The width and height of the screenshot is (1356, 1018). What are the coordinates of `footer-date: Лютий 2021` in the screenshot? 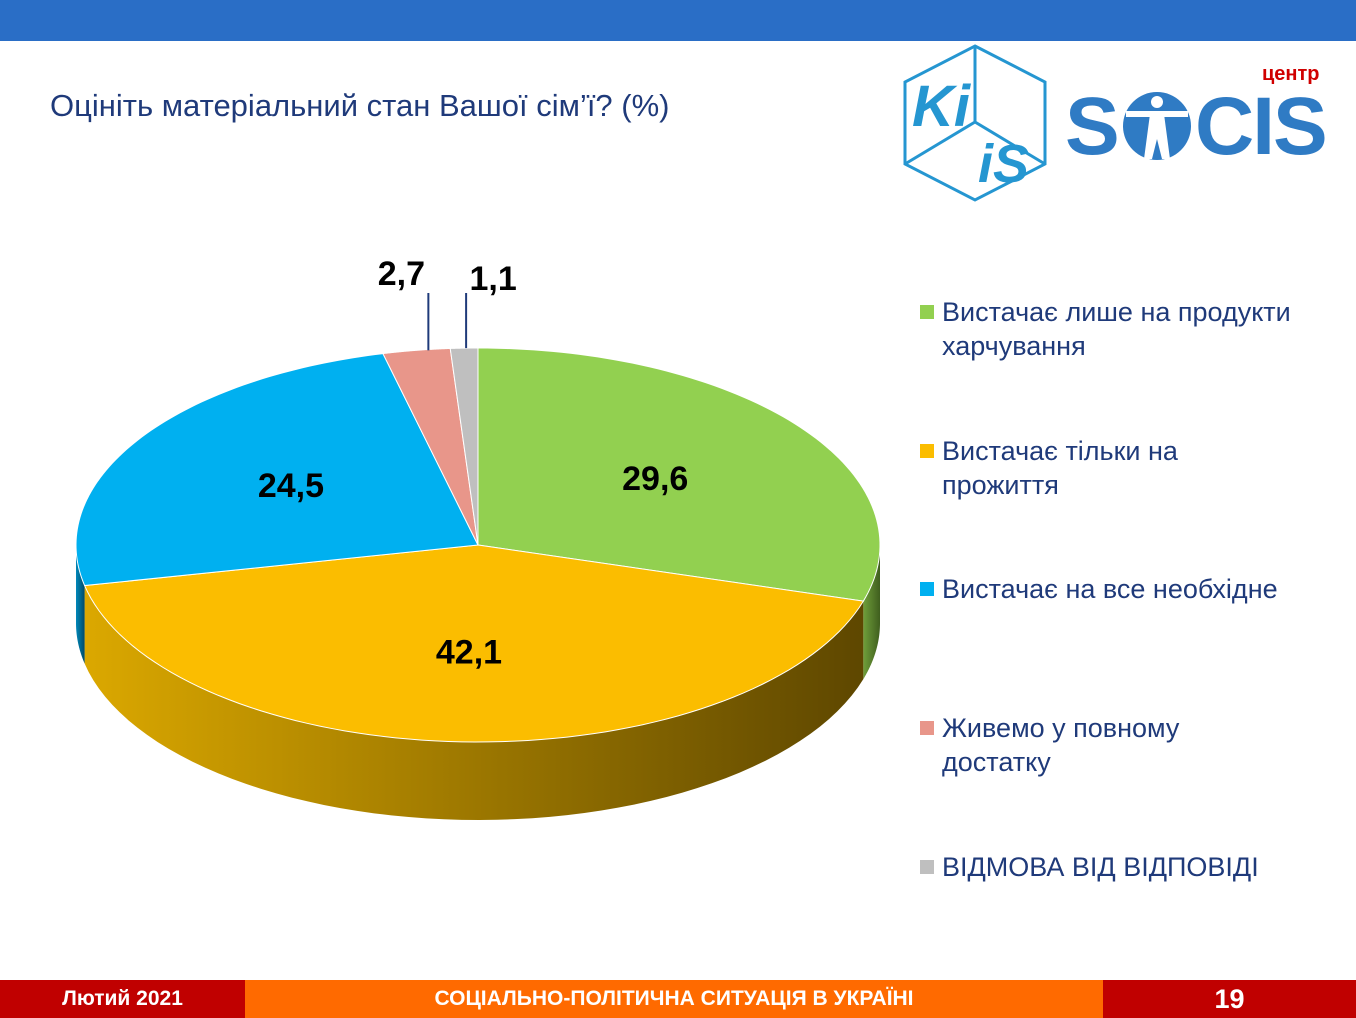 It's located at (122, 999).